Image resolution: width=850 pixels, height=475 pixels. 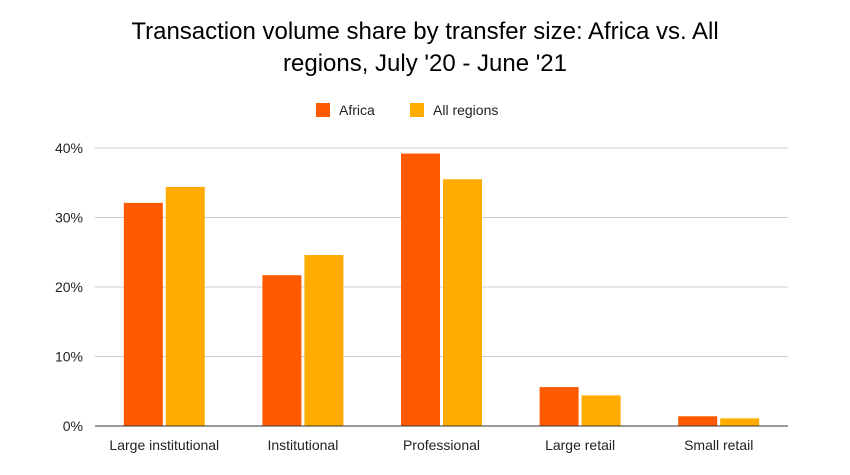 I want to click on x-tick-label: Small retail, so click(x=718, y=445).